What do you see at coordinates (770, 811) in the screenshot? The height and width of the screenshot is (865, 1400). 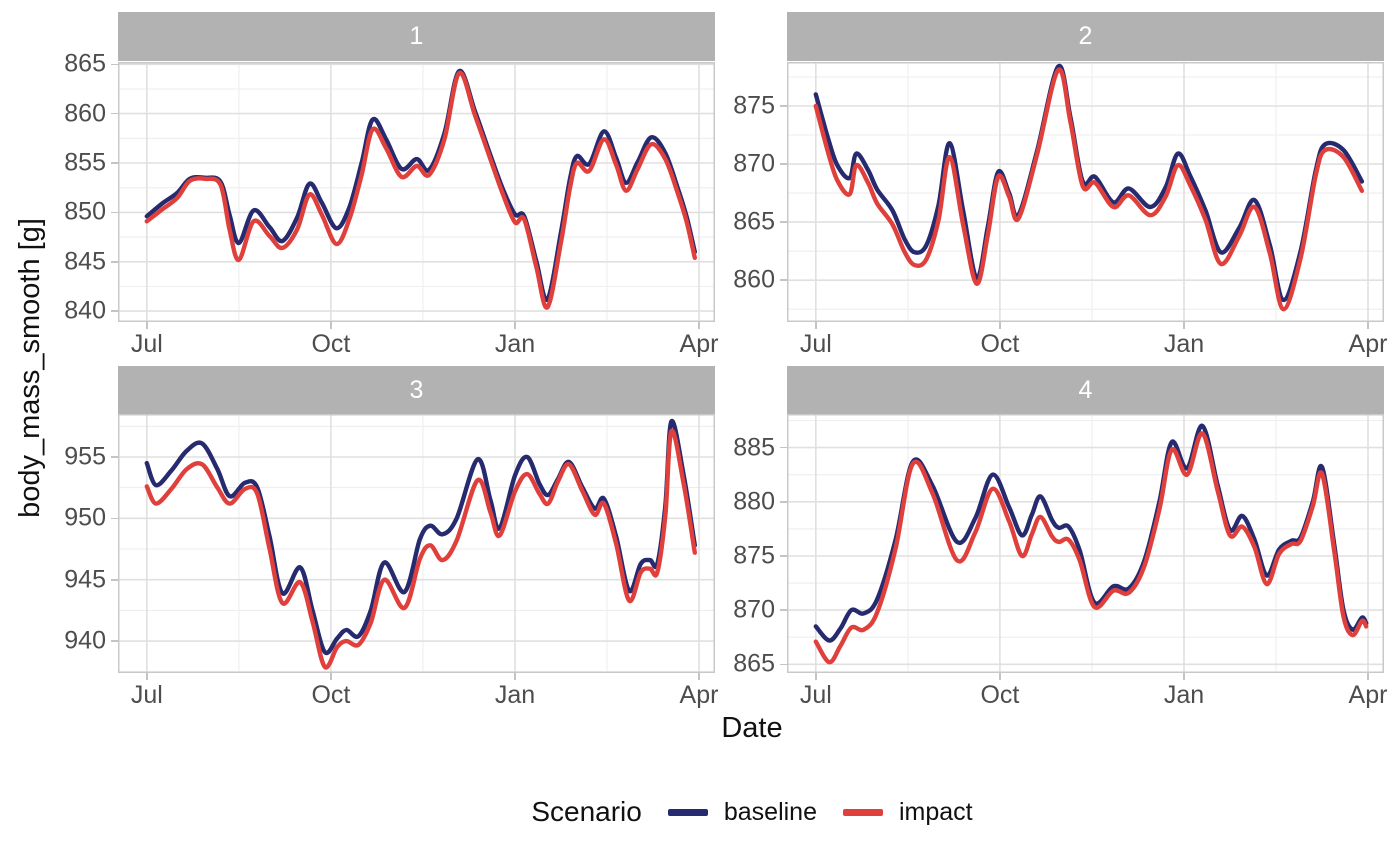 I see `legend-label: baseline` at bounding box center [770, 811].